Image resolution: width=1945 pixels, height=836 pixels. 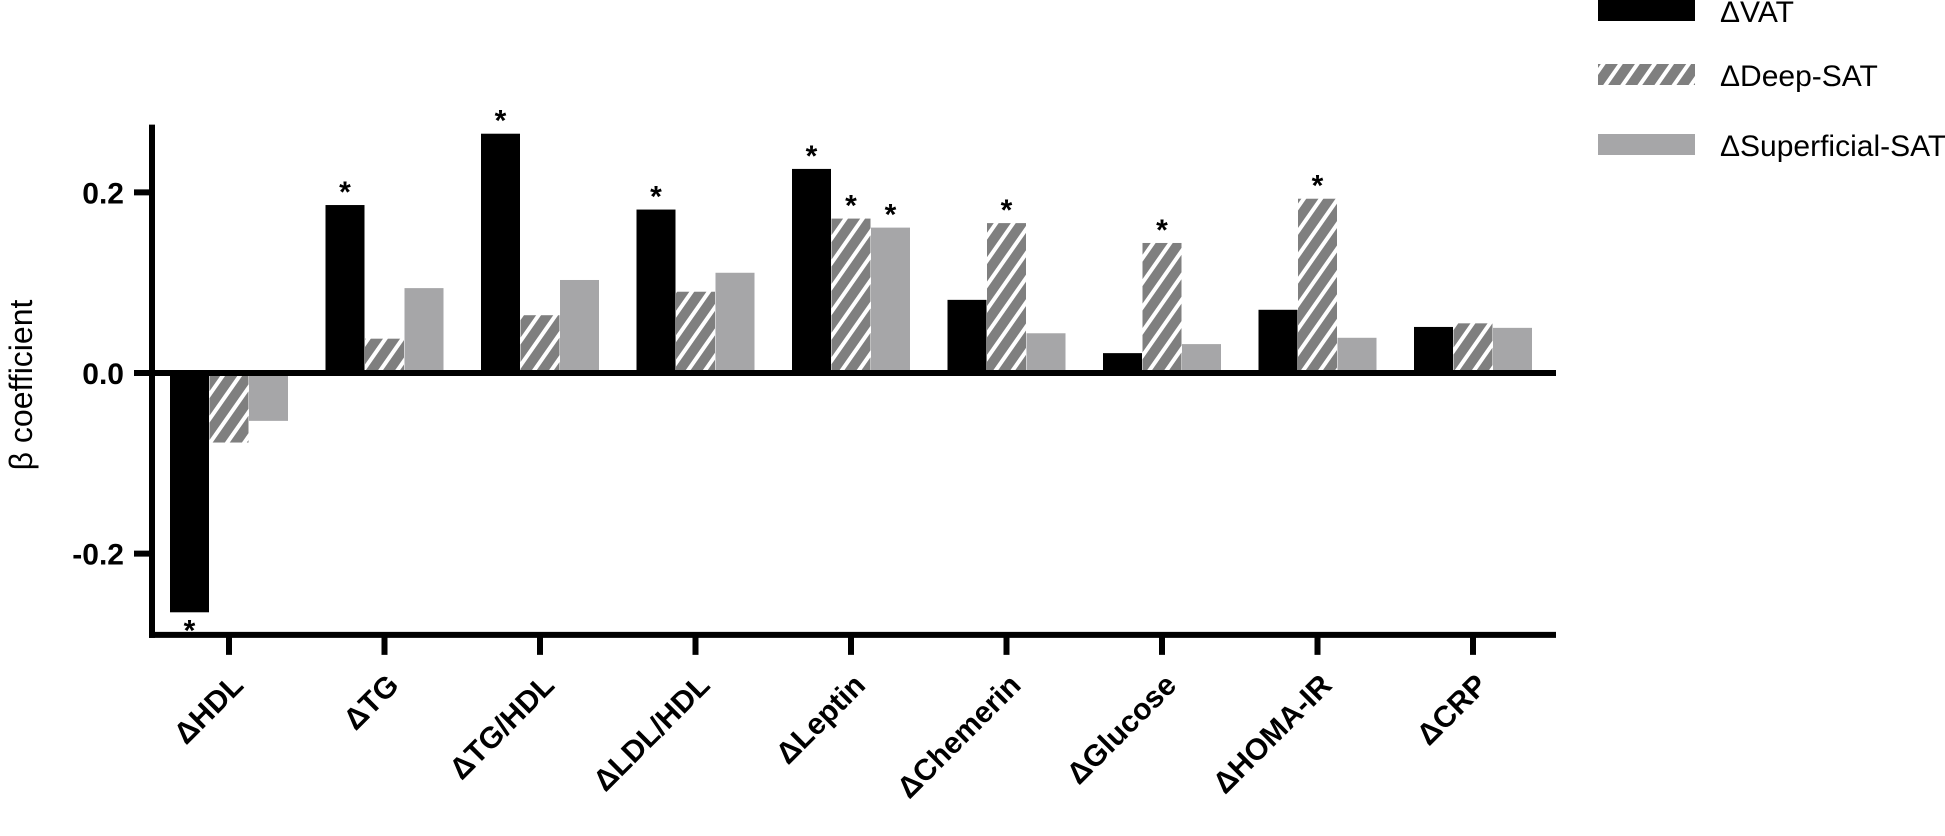 I want to click on x-tick-label: ΔCRP, so click(x=1452, y=709).